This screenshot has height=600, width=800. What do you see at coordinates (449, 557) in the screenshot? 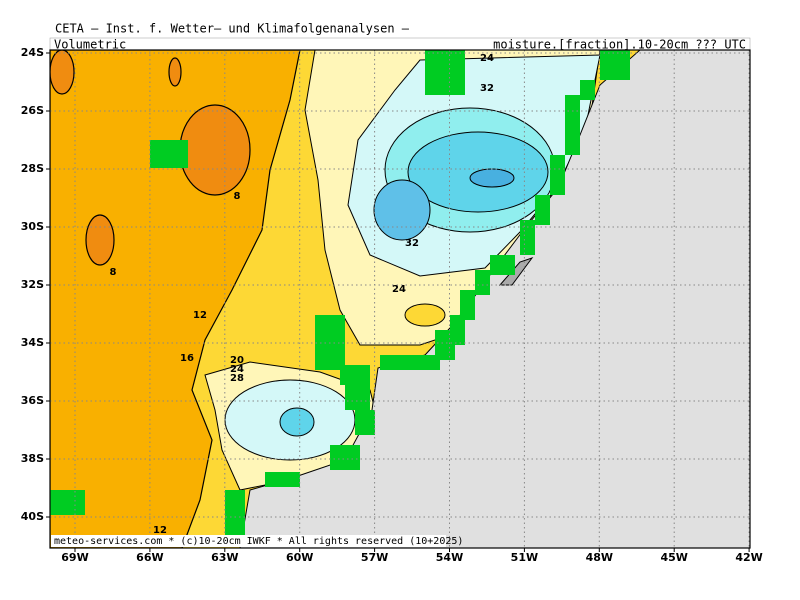
I see `lon-label: 54W` at bounding box center [449, 557].